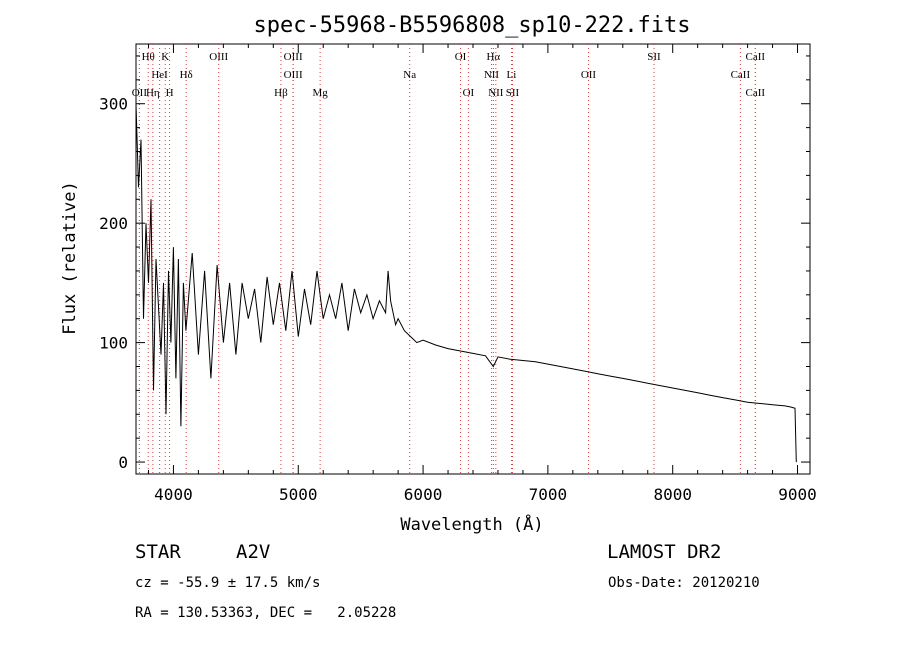 The image size is (900, 650). Describe the element at coordinates (153, 93) in the screenshot. I see `emission-line-label: Hη` at that location.